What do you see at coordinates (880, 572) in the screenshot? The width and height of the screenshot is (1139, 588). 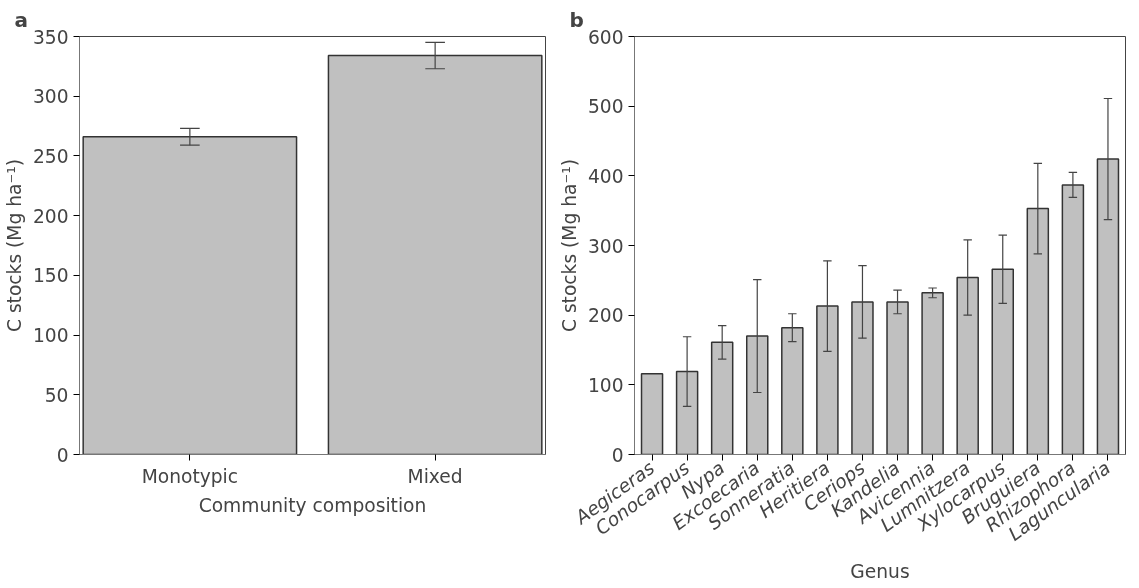 I see `x-axis-title: Genus` at bounding box center [880, 572].